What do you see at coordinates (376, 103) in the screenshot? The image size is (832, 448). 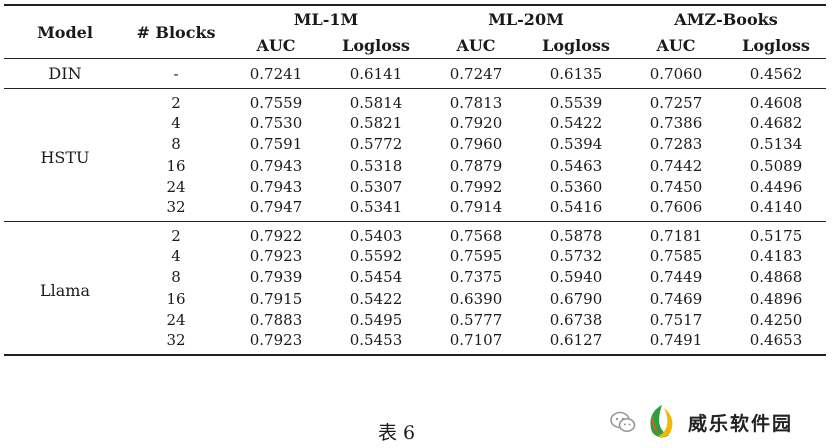 I see `metric-cell: 0.5814` at bounding box center [376, 103].